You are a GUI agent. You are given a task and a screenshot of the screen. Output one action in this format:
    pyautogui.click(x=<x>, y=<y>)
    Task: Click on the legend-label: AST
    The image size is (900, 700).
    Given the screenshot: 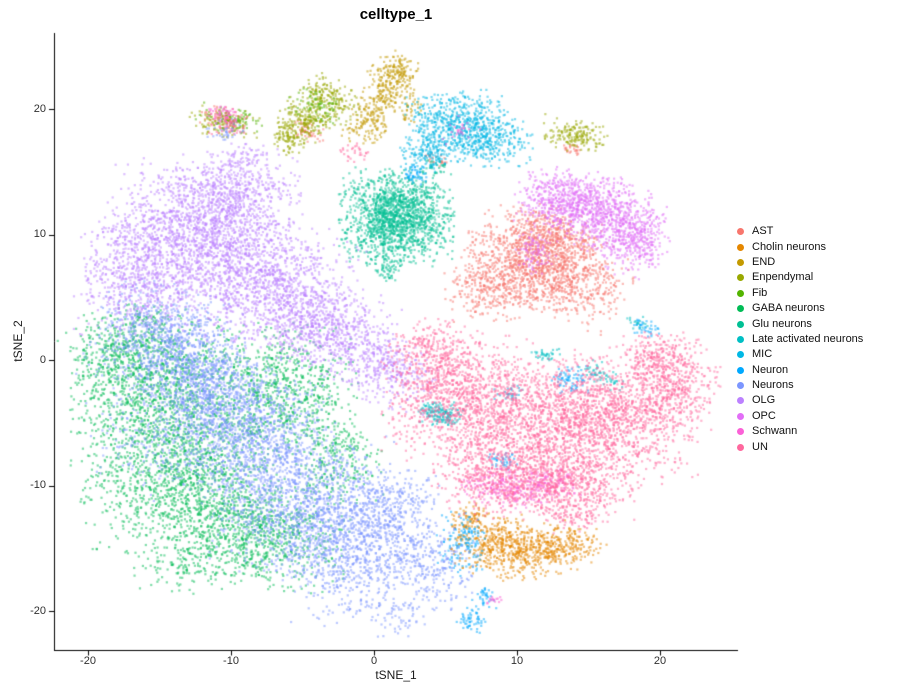 What is the action you would take?
    pyautogui.click(x=763, y=231)
    